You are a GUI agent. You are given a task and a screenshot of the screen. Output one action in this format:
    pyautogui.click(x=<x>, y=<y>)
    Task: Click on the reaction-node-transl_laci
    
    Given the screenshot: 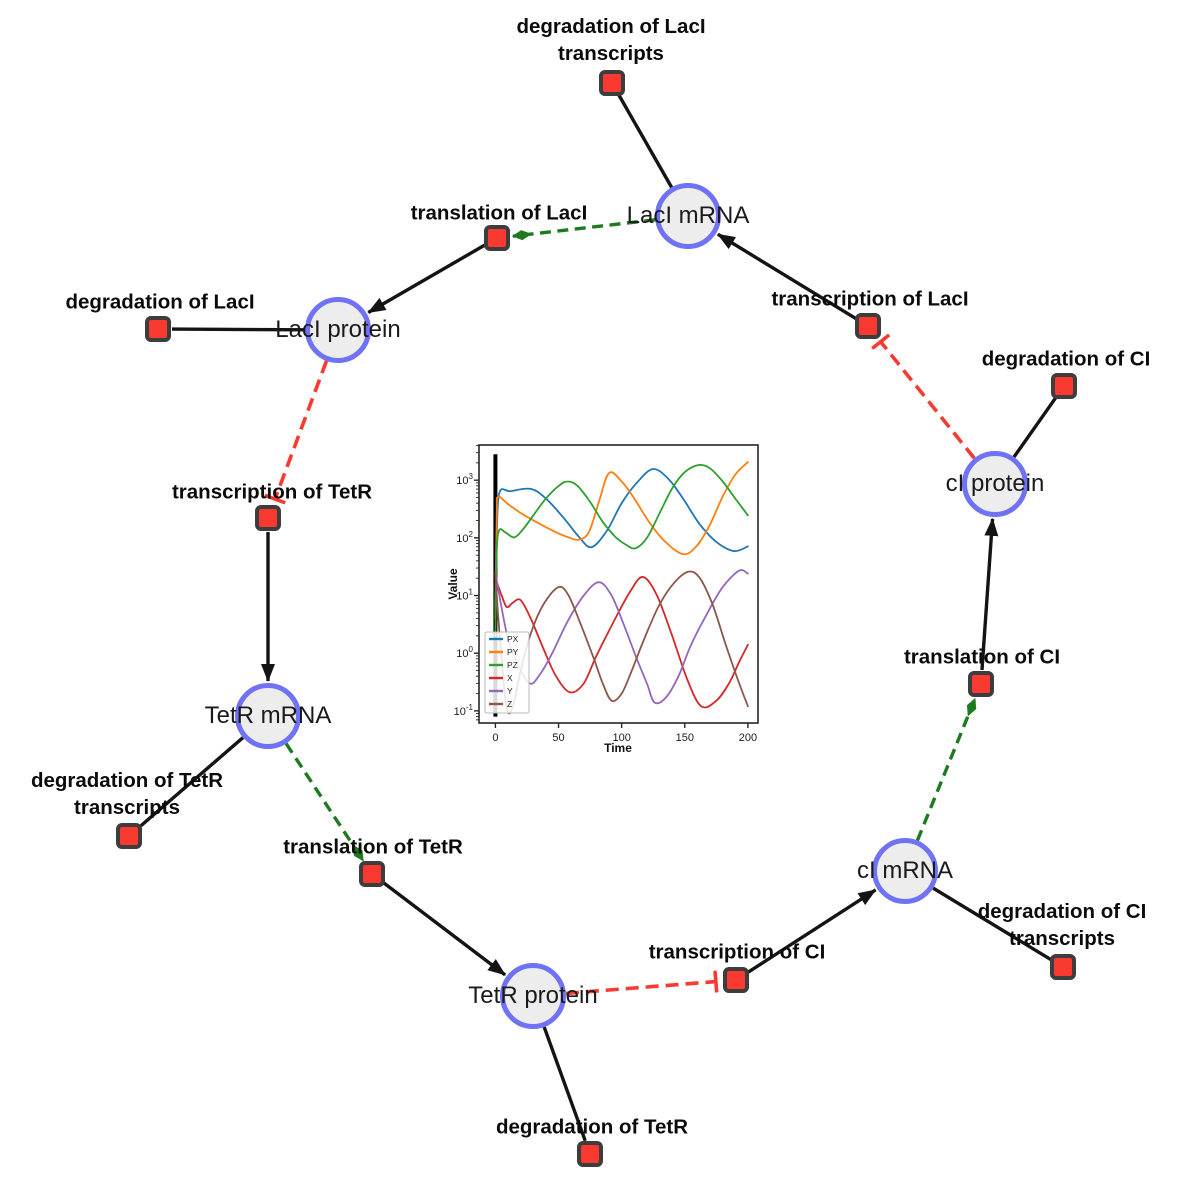 What is the action you would take?
    pyautogui.click(x=497, y=238)
    